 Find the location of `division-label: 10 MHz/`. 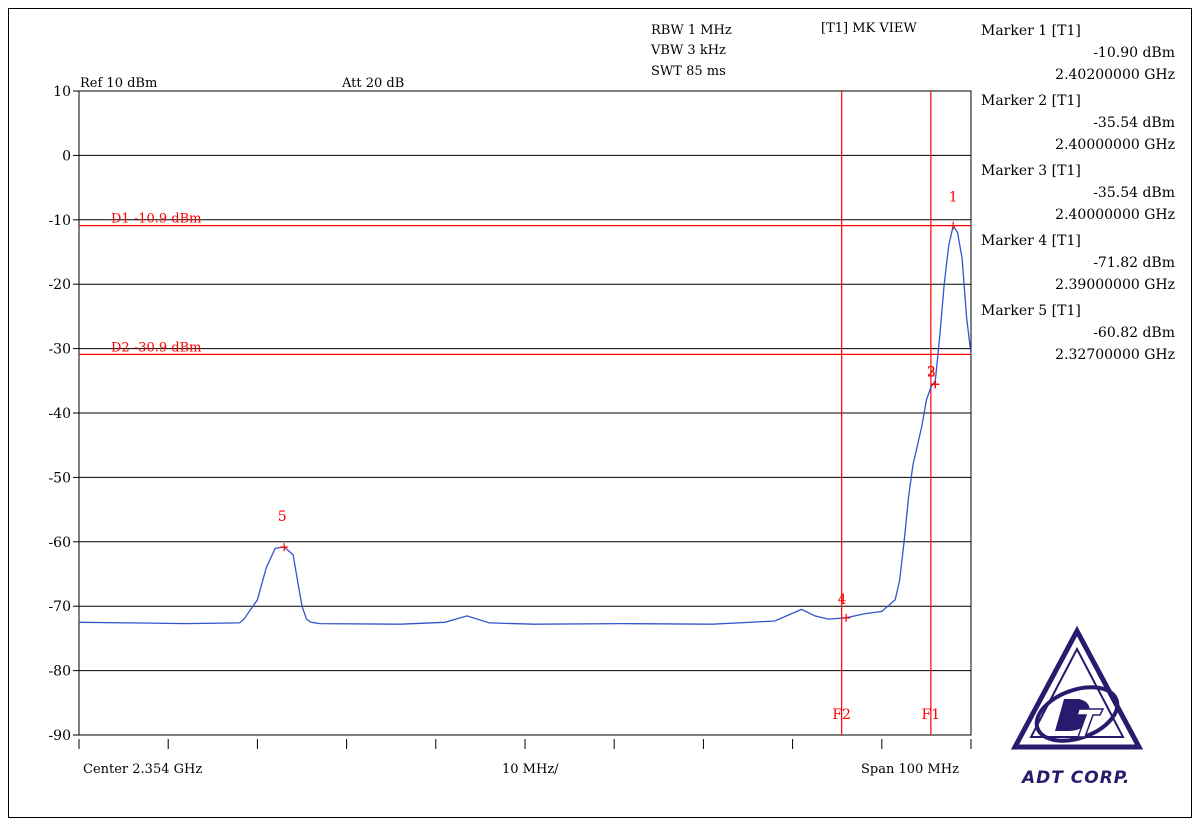

division-label: 10 MHz/ is located at coordinates (530, 769).